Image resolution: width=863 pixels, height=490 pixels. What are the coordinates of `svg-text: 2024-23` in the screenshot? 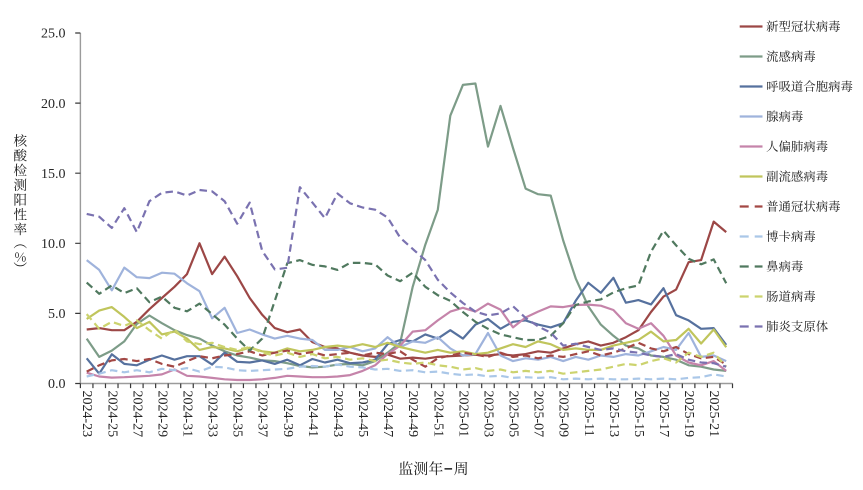 It's located at (86, 414).